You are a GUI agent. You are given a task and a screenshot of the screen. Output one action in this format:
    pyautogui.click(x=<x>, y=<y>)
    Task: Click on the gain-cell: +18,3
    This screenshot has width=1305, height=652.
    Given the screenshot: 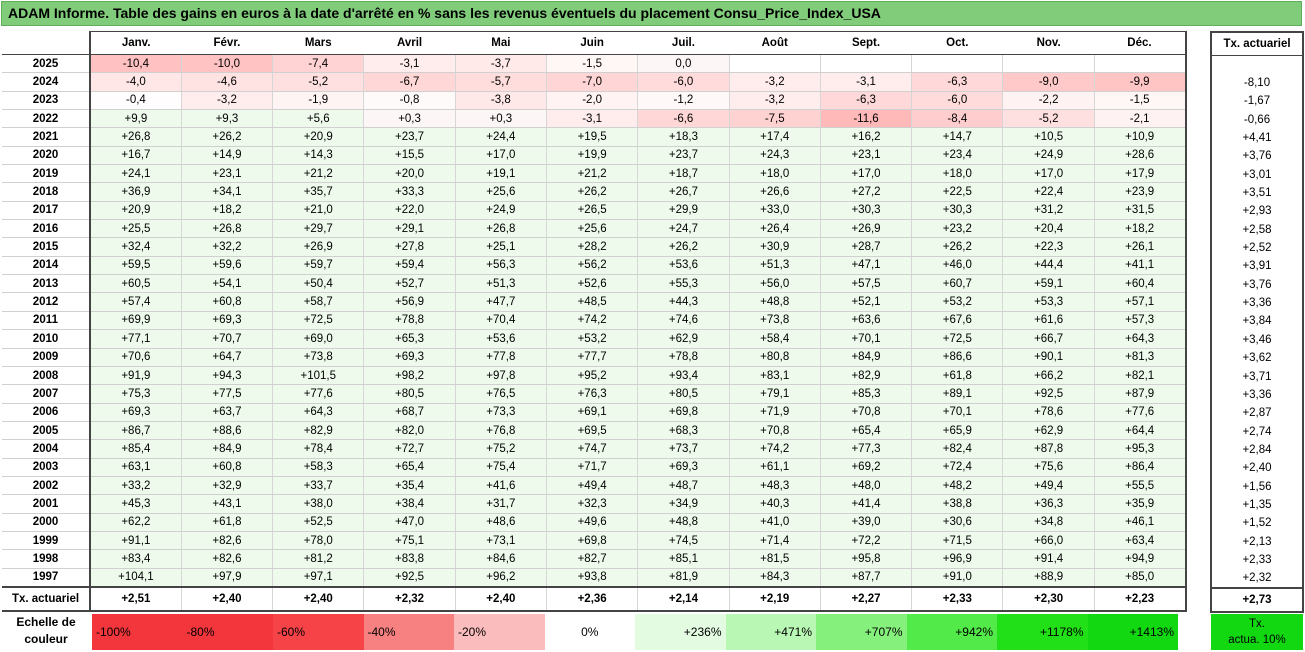 What is the action you would take?
    pyautogui.click(x=683, y=137)
    